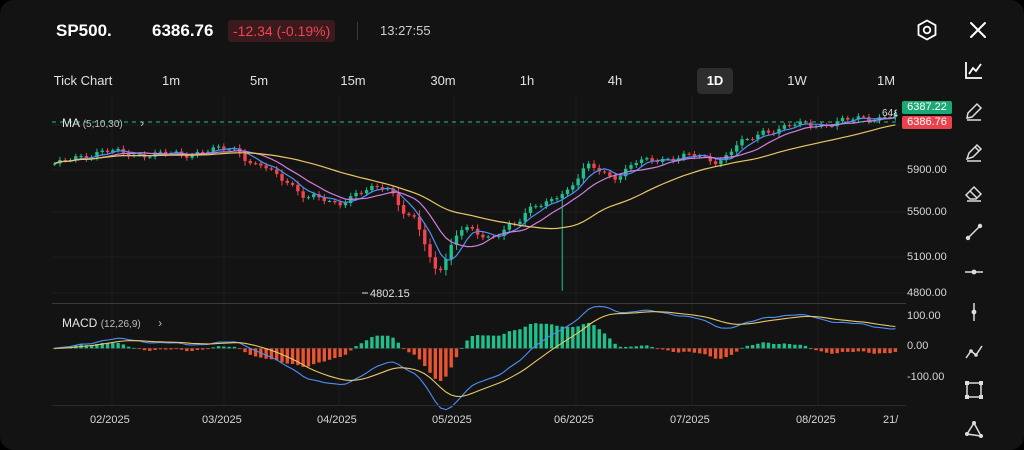 The width and height of the screenshot is (1024, 450). I want to click on tab-tick-chart: Tick Chart, so click(83, 80).